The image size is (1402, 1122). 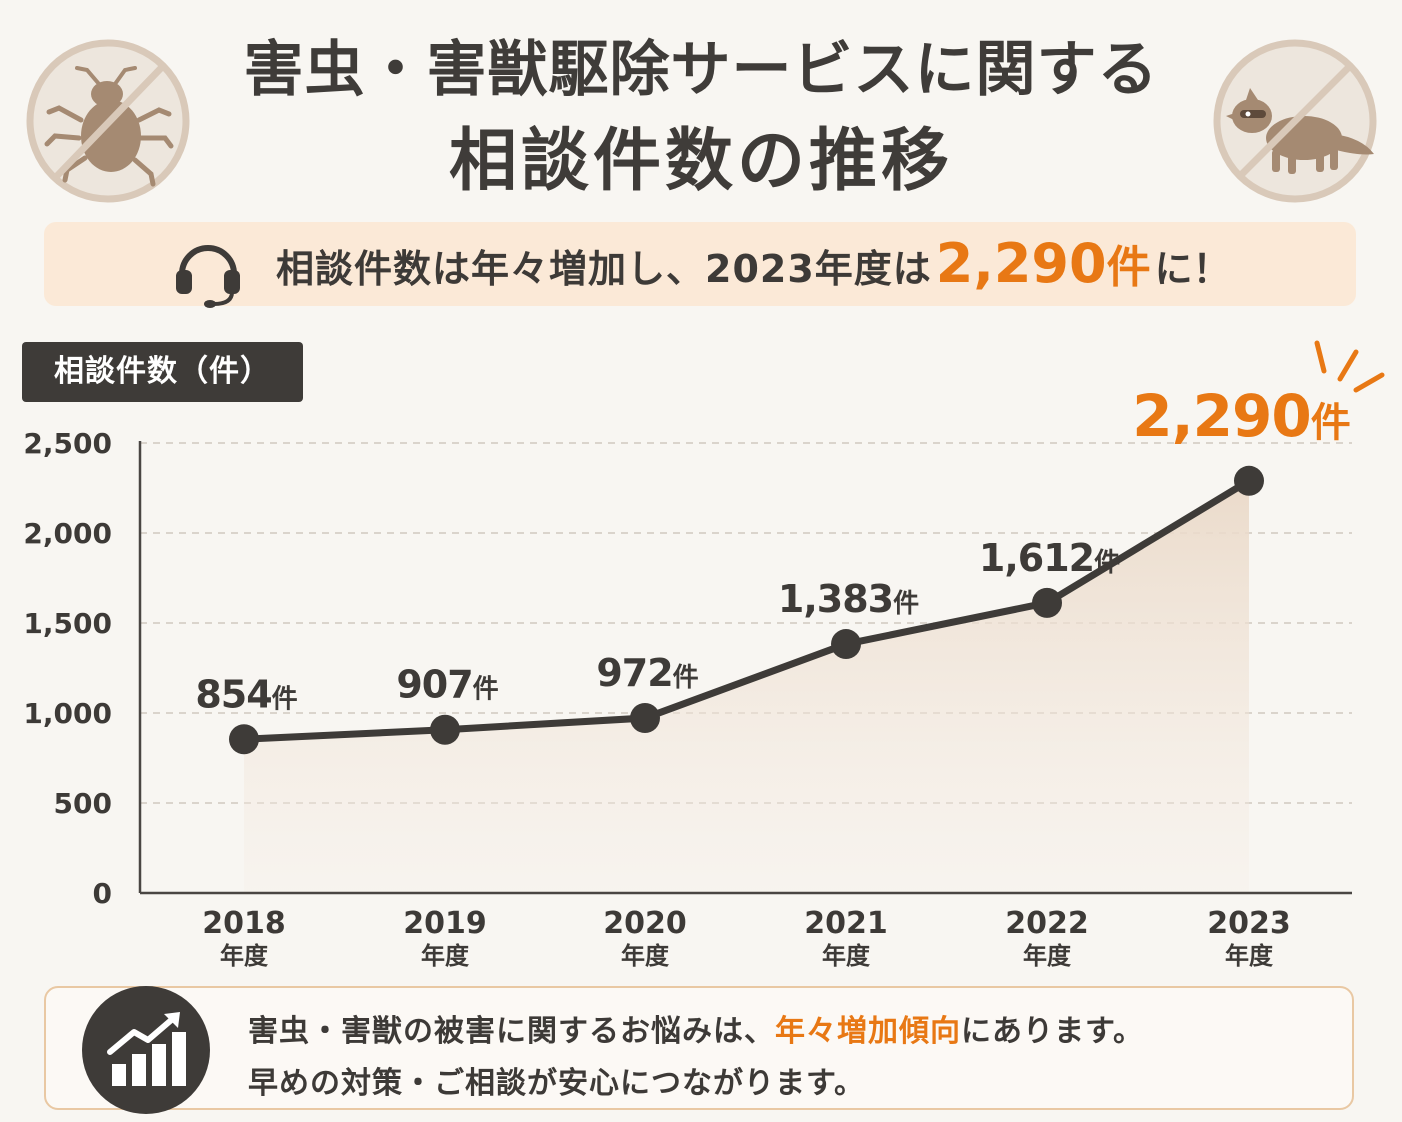 I want to click on x-tick-label: 2018, so click(x=244, y=923).